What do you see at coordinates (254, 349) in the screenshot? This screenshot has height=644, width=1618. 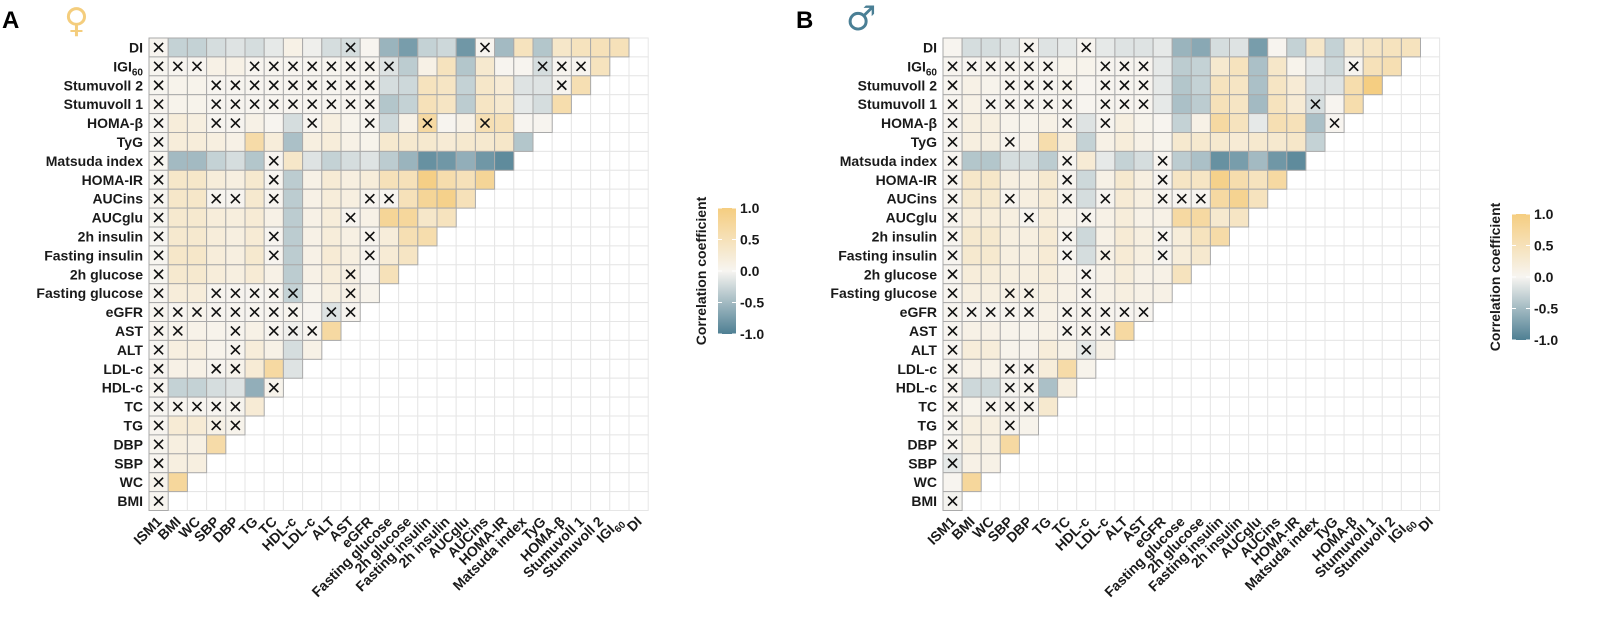 I see `heatmap-cell-alt-tg` at bounding box center [254, 349].